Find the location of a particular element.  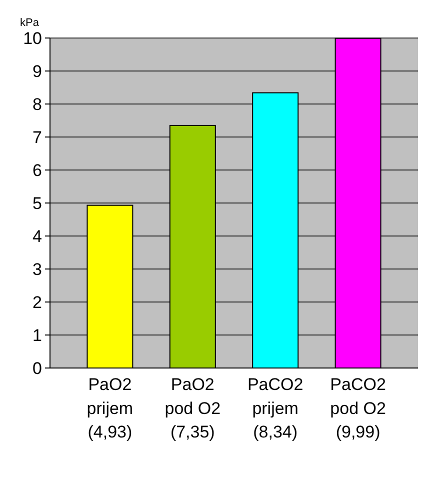

y-tick-label: 8 is located at coordinates (37, 104).